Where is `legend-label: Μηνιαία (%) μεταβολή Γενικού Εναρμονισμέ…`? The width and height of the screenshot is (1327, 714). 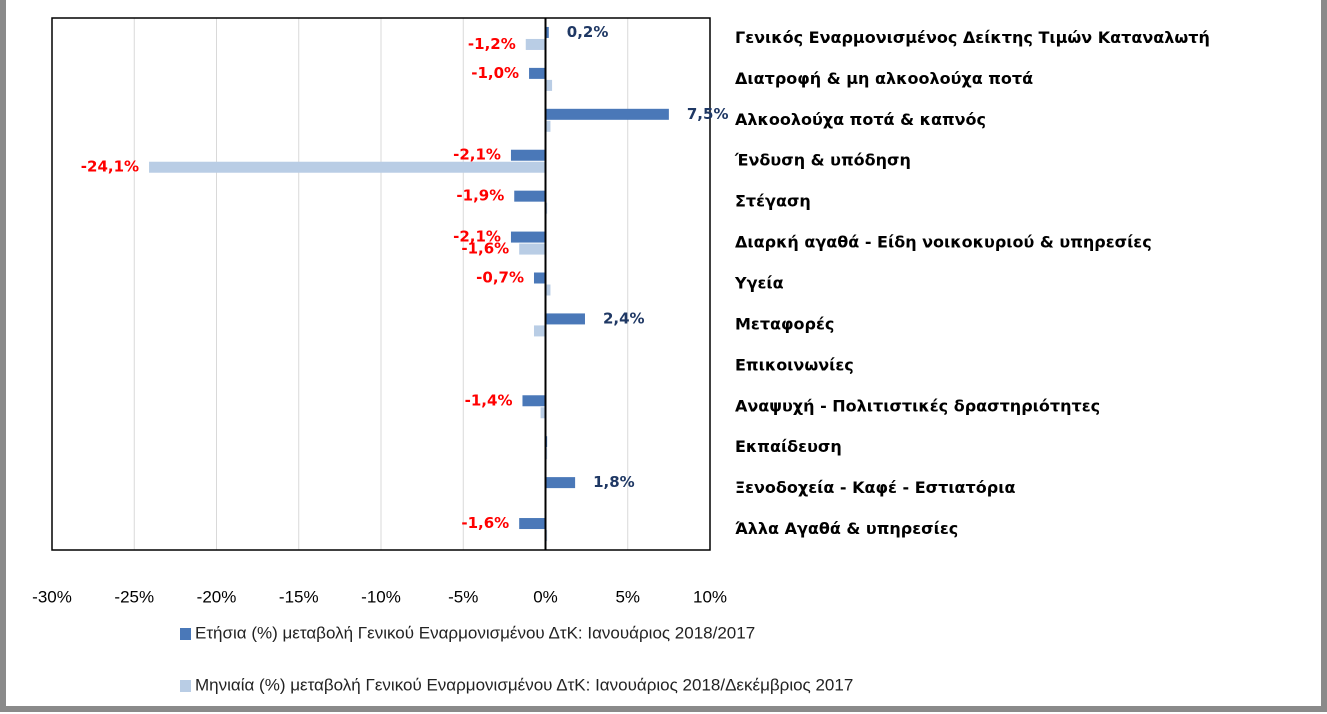 legend-label: Μηνιαία (%) μεταβολή Γενικού Εναρμονισμέ… is located at coordinates (524, 684).